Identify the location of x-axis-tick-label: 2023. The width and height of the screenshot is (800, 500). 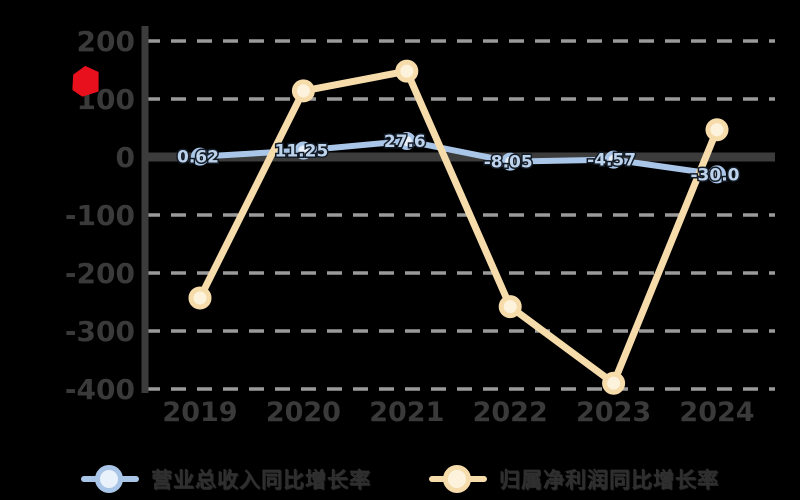
(613, 412).